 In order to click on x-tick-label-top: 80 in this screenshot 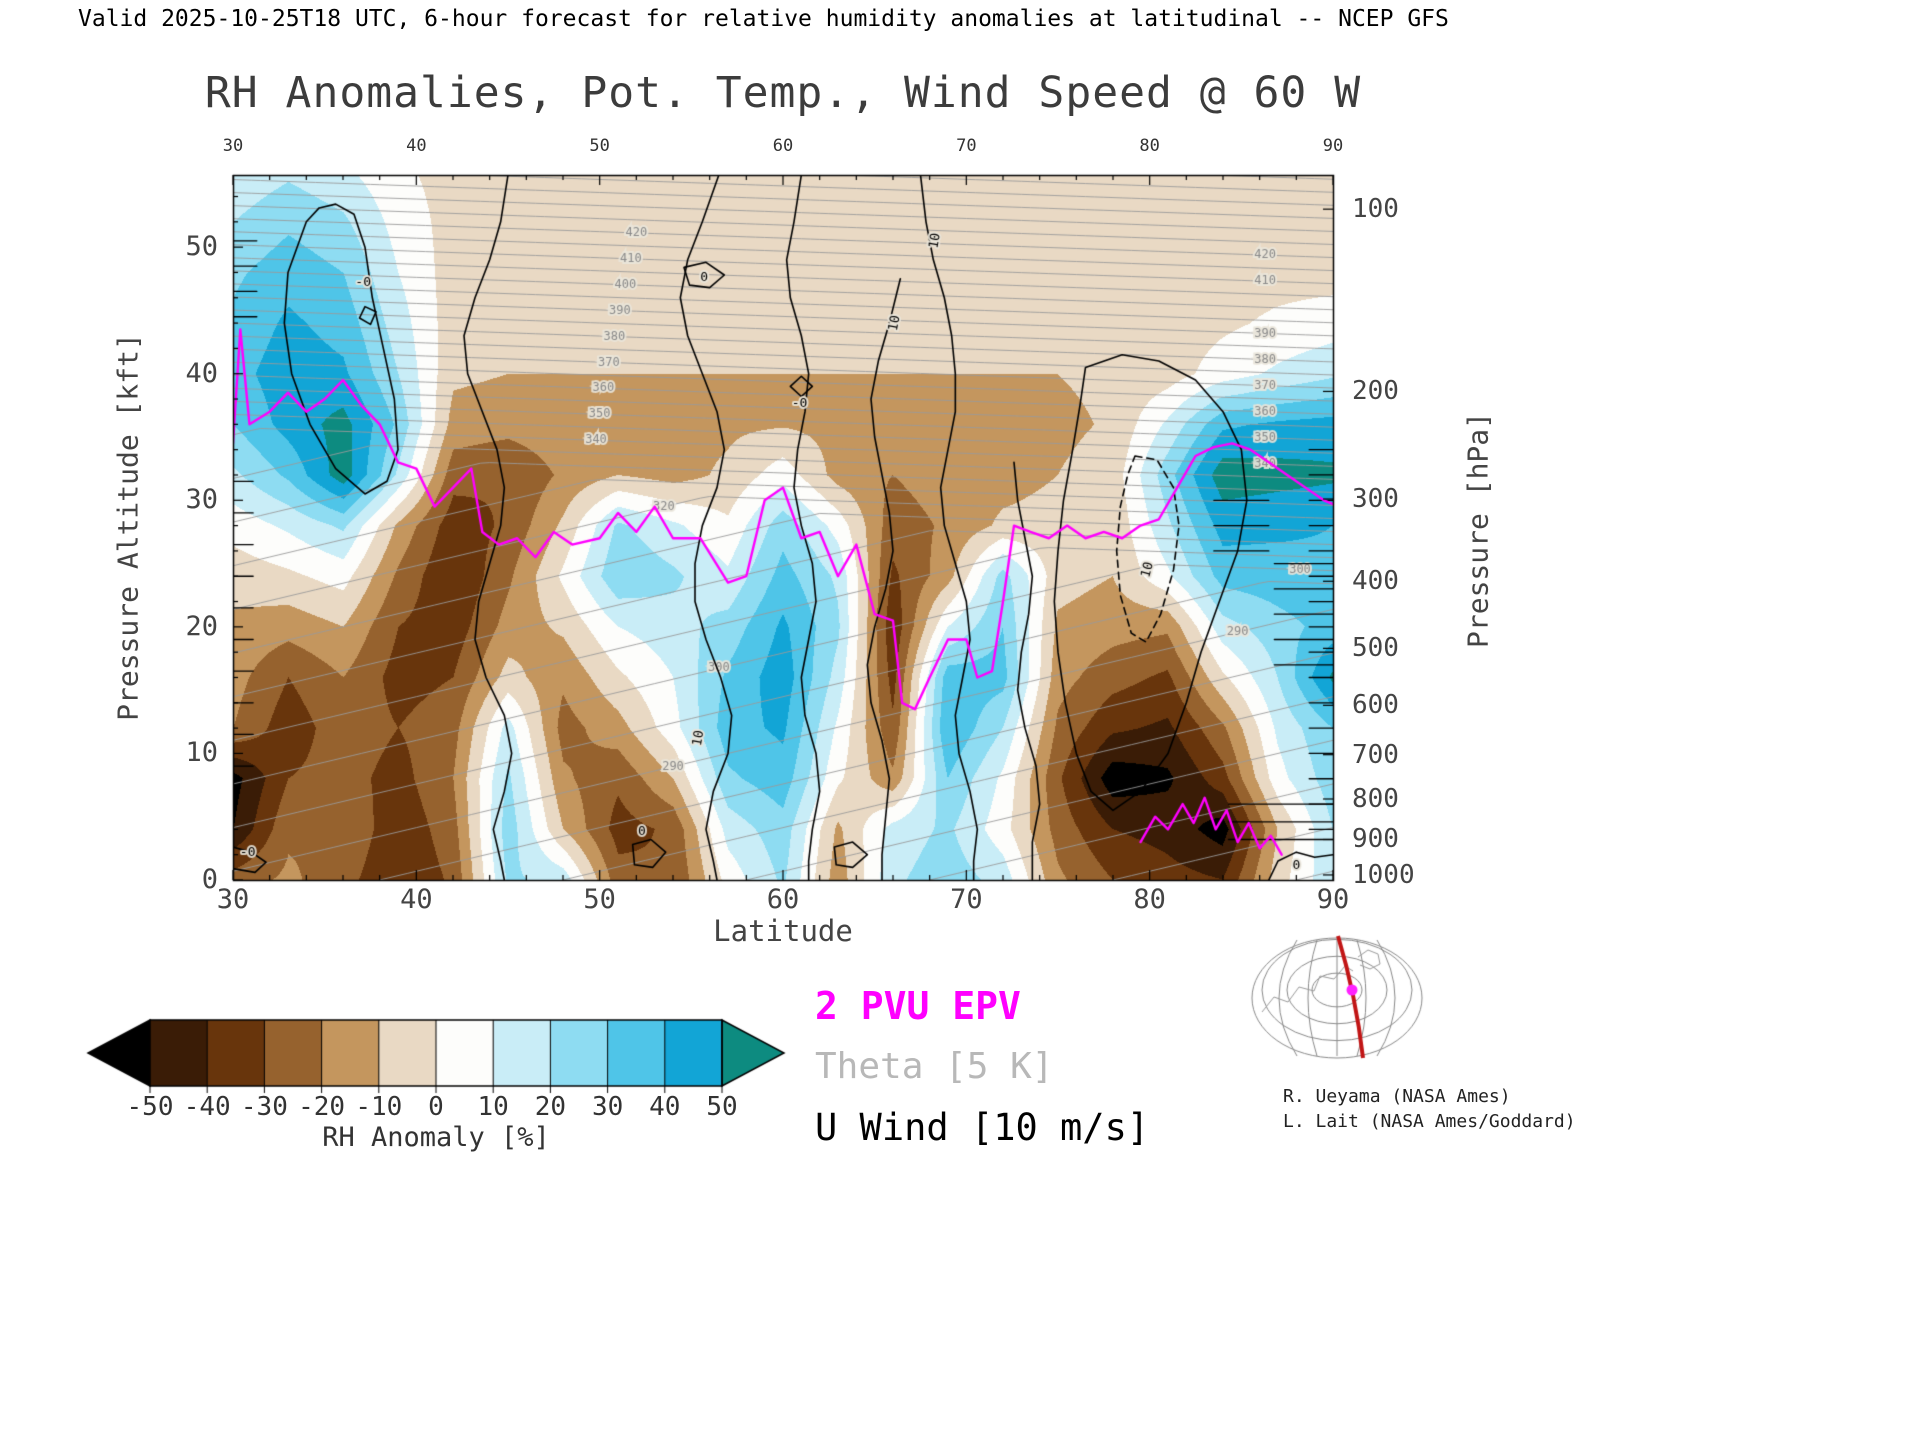, I will do `click(1149, 146)`.